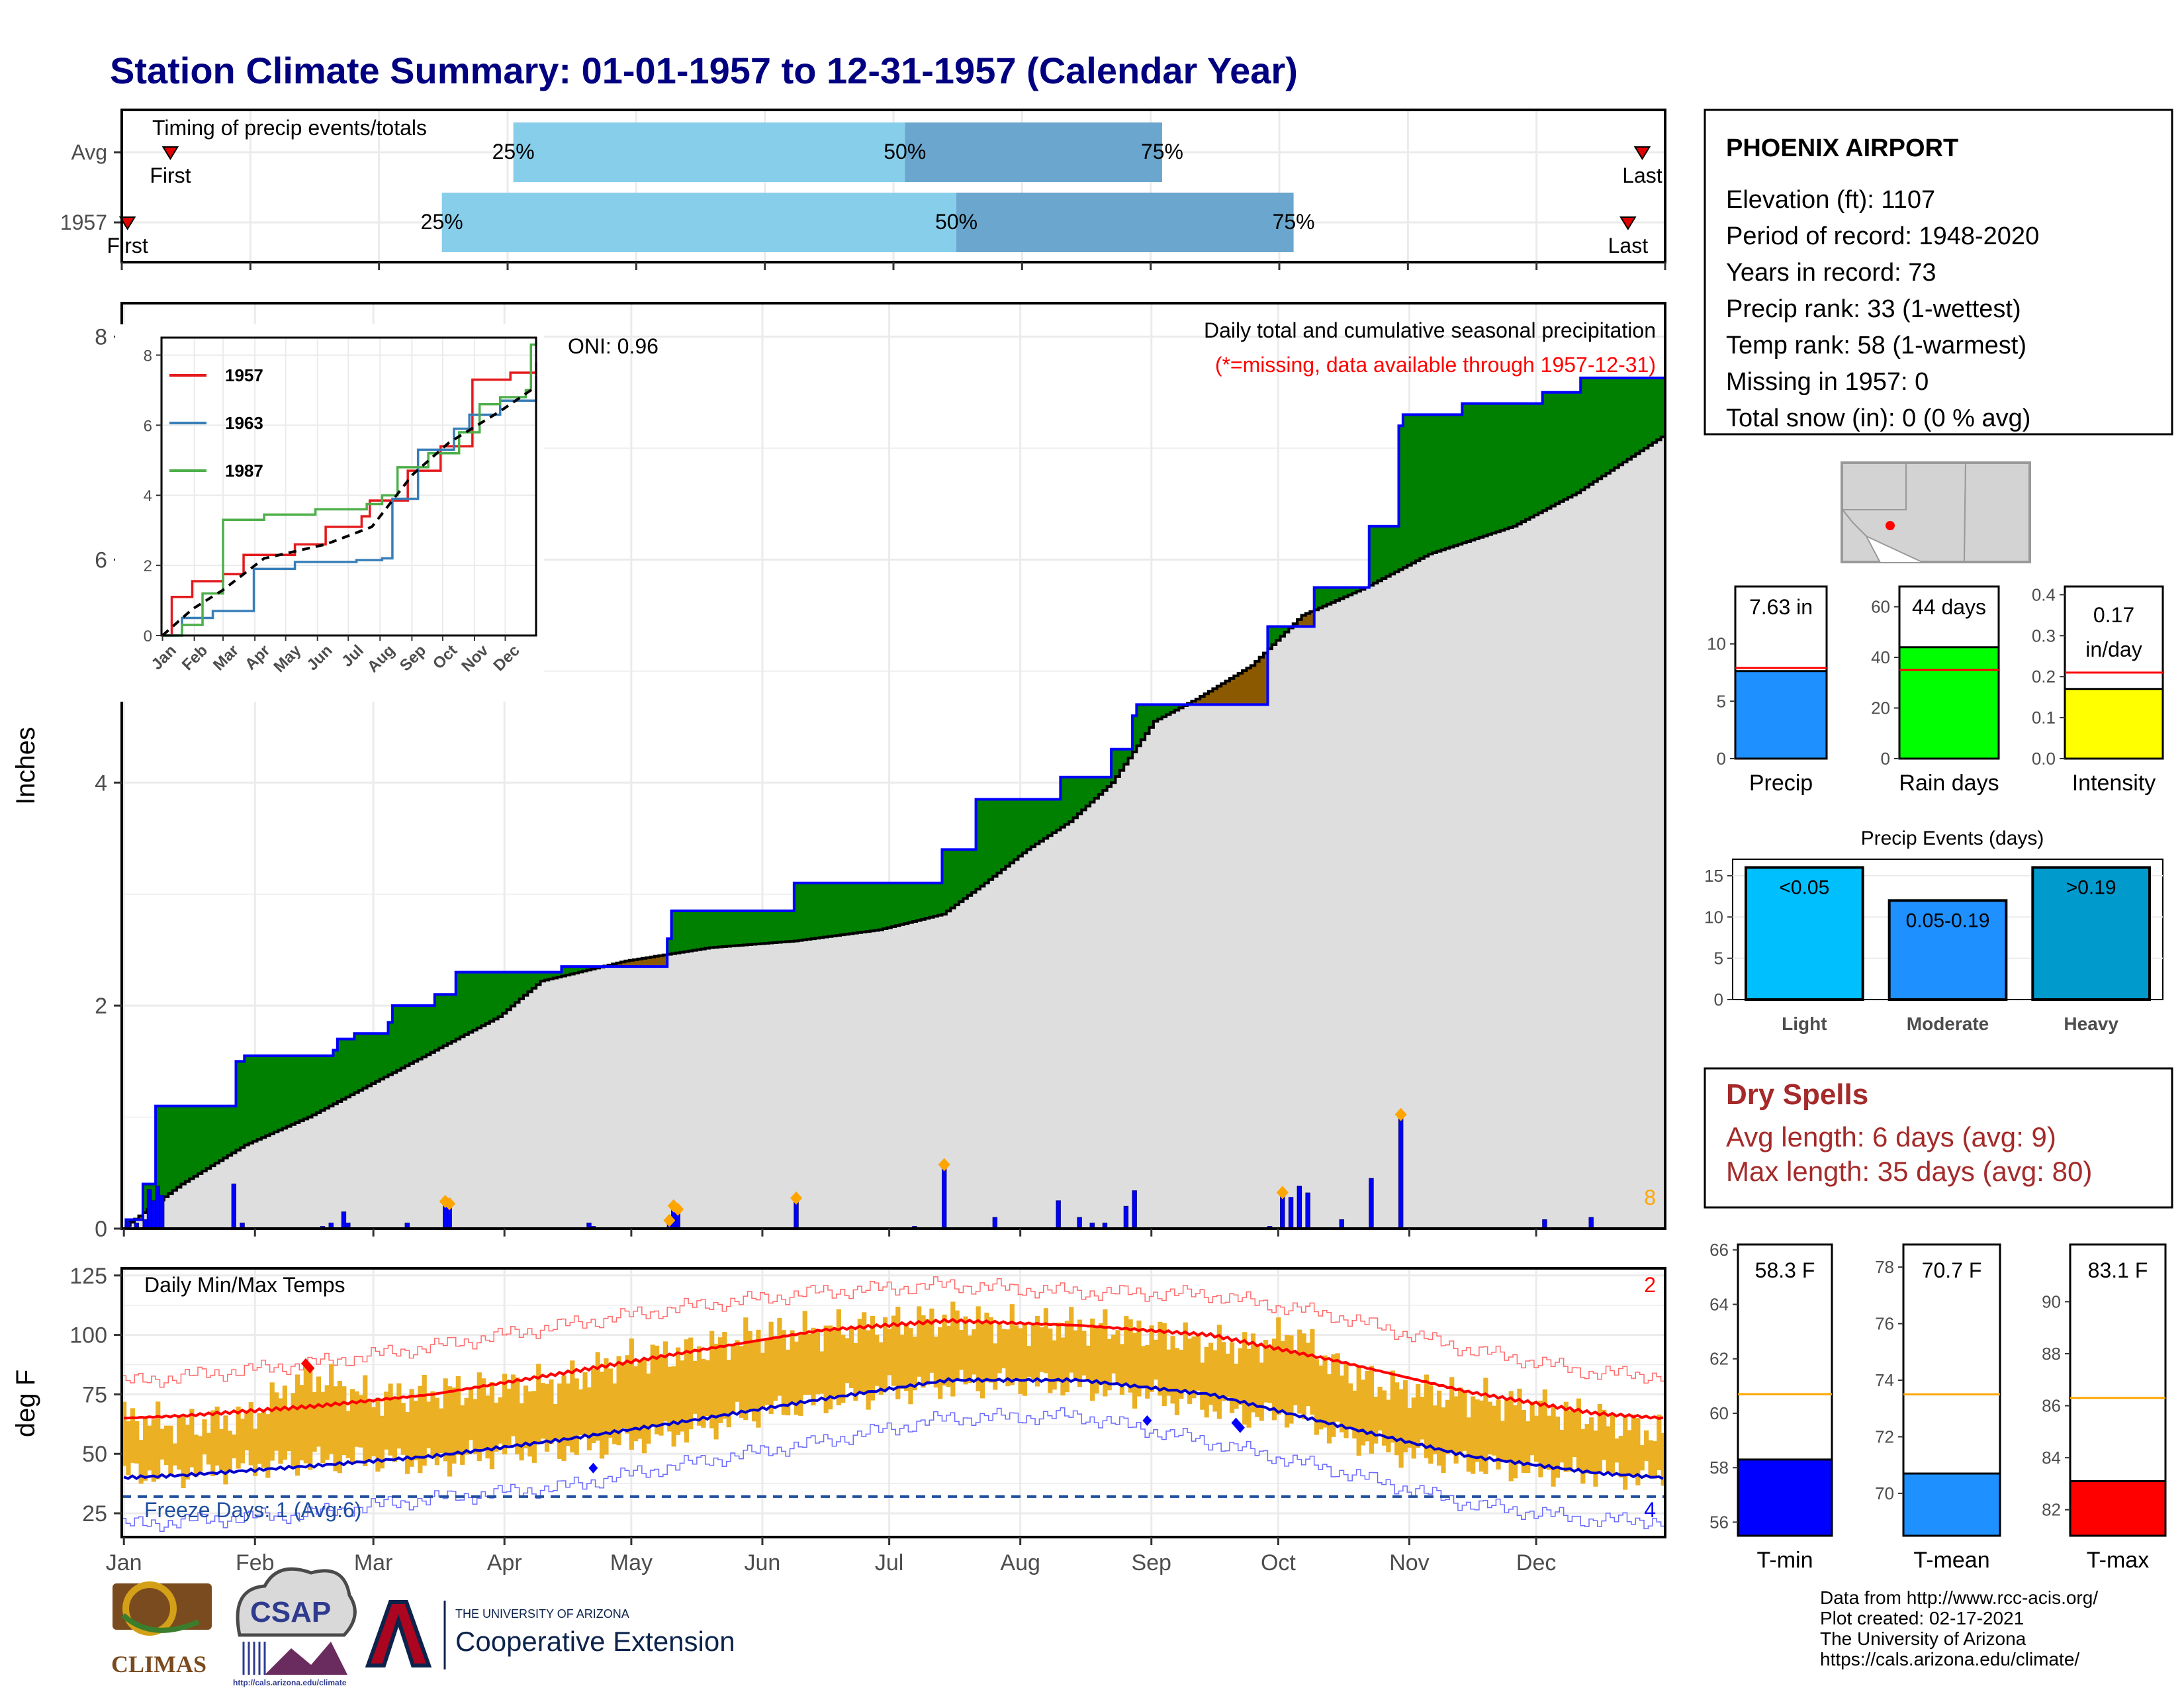 Image resolution: width=2184 pixels, height=1688 pixels. Describe the element at coordinates (2113, 649) in the screenshot. I see `summary-value-label: in/day` at that location.